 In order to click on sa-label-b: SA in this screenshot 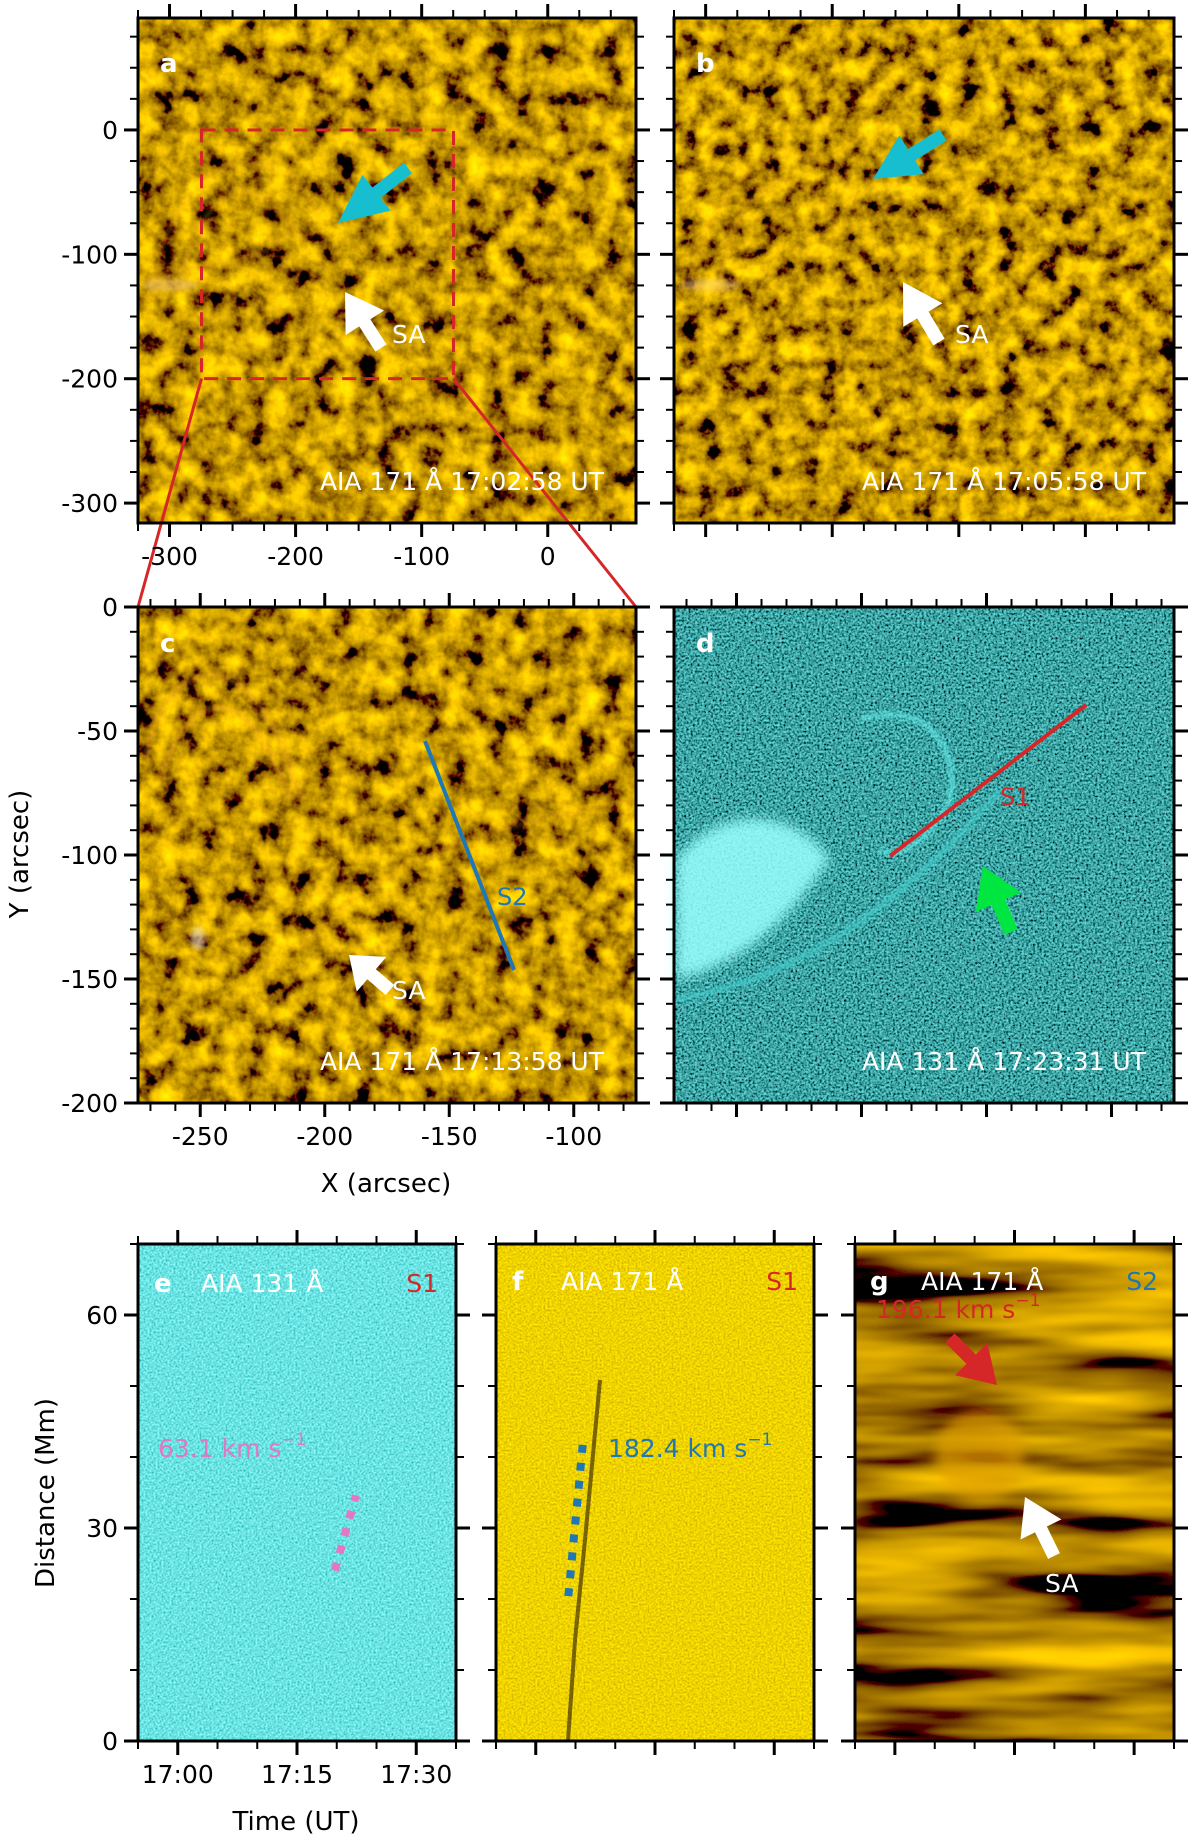, I will do `click(971, 334)`.